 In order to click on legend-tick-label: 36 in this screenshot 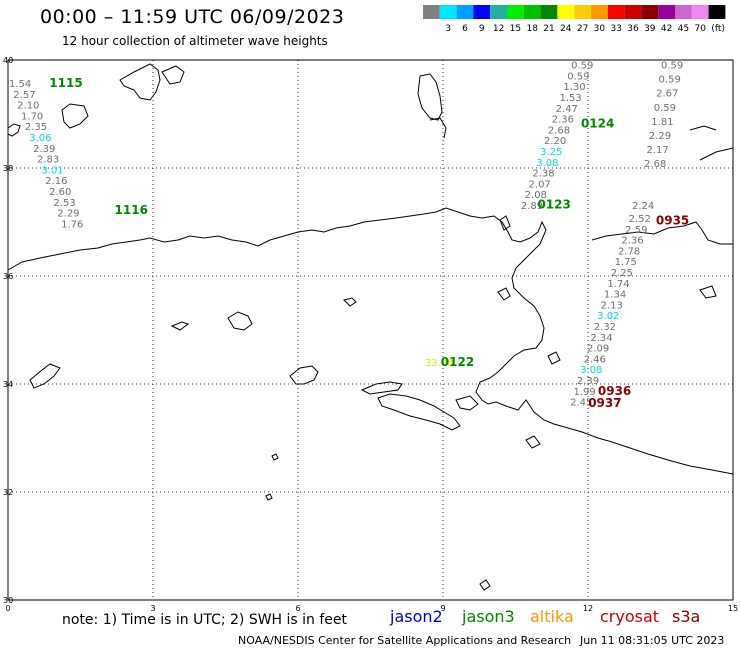, I will do `click(633, 29)`.